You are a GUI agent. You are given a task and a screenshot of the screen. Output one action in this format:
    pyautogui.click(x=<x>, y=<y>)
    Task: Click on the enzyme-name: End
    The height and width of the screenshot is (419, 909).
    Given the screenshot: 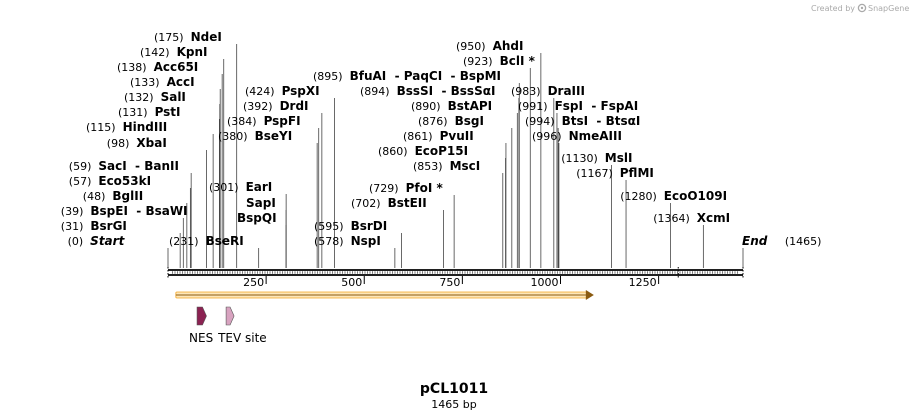 What is the action you would take?
    pyautogui.click(x=755, y=241)
    